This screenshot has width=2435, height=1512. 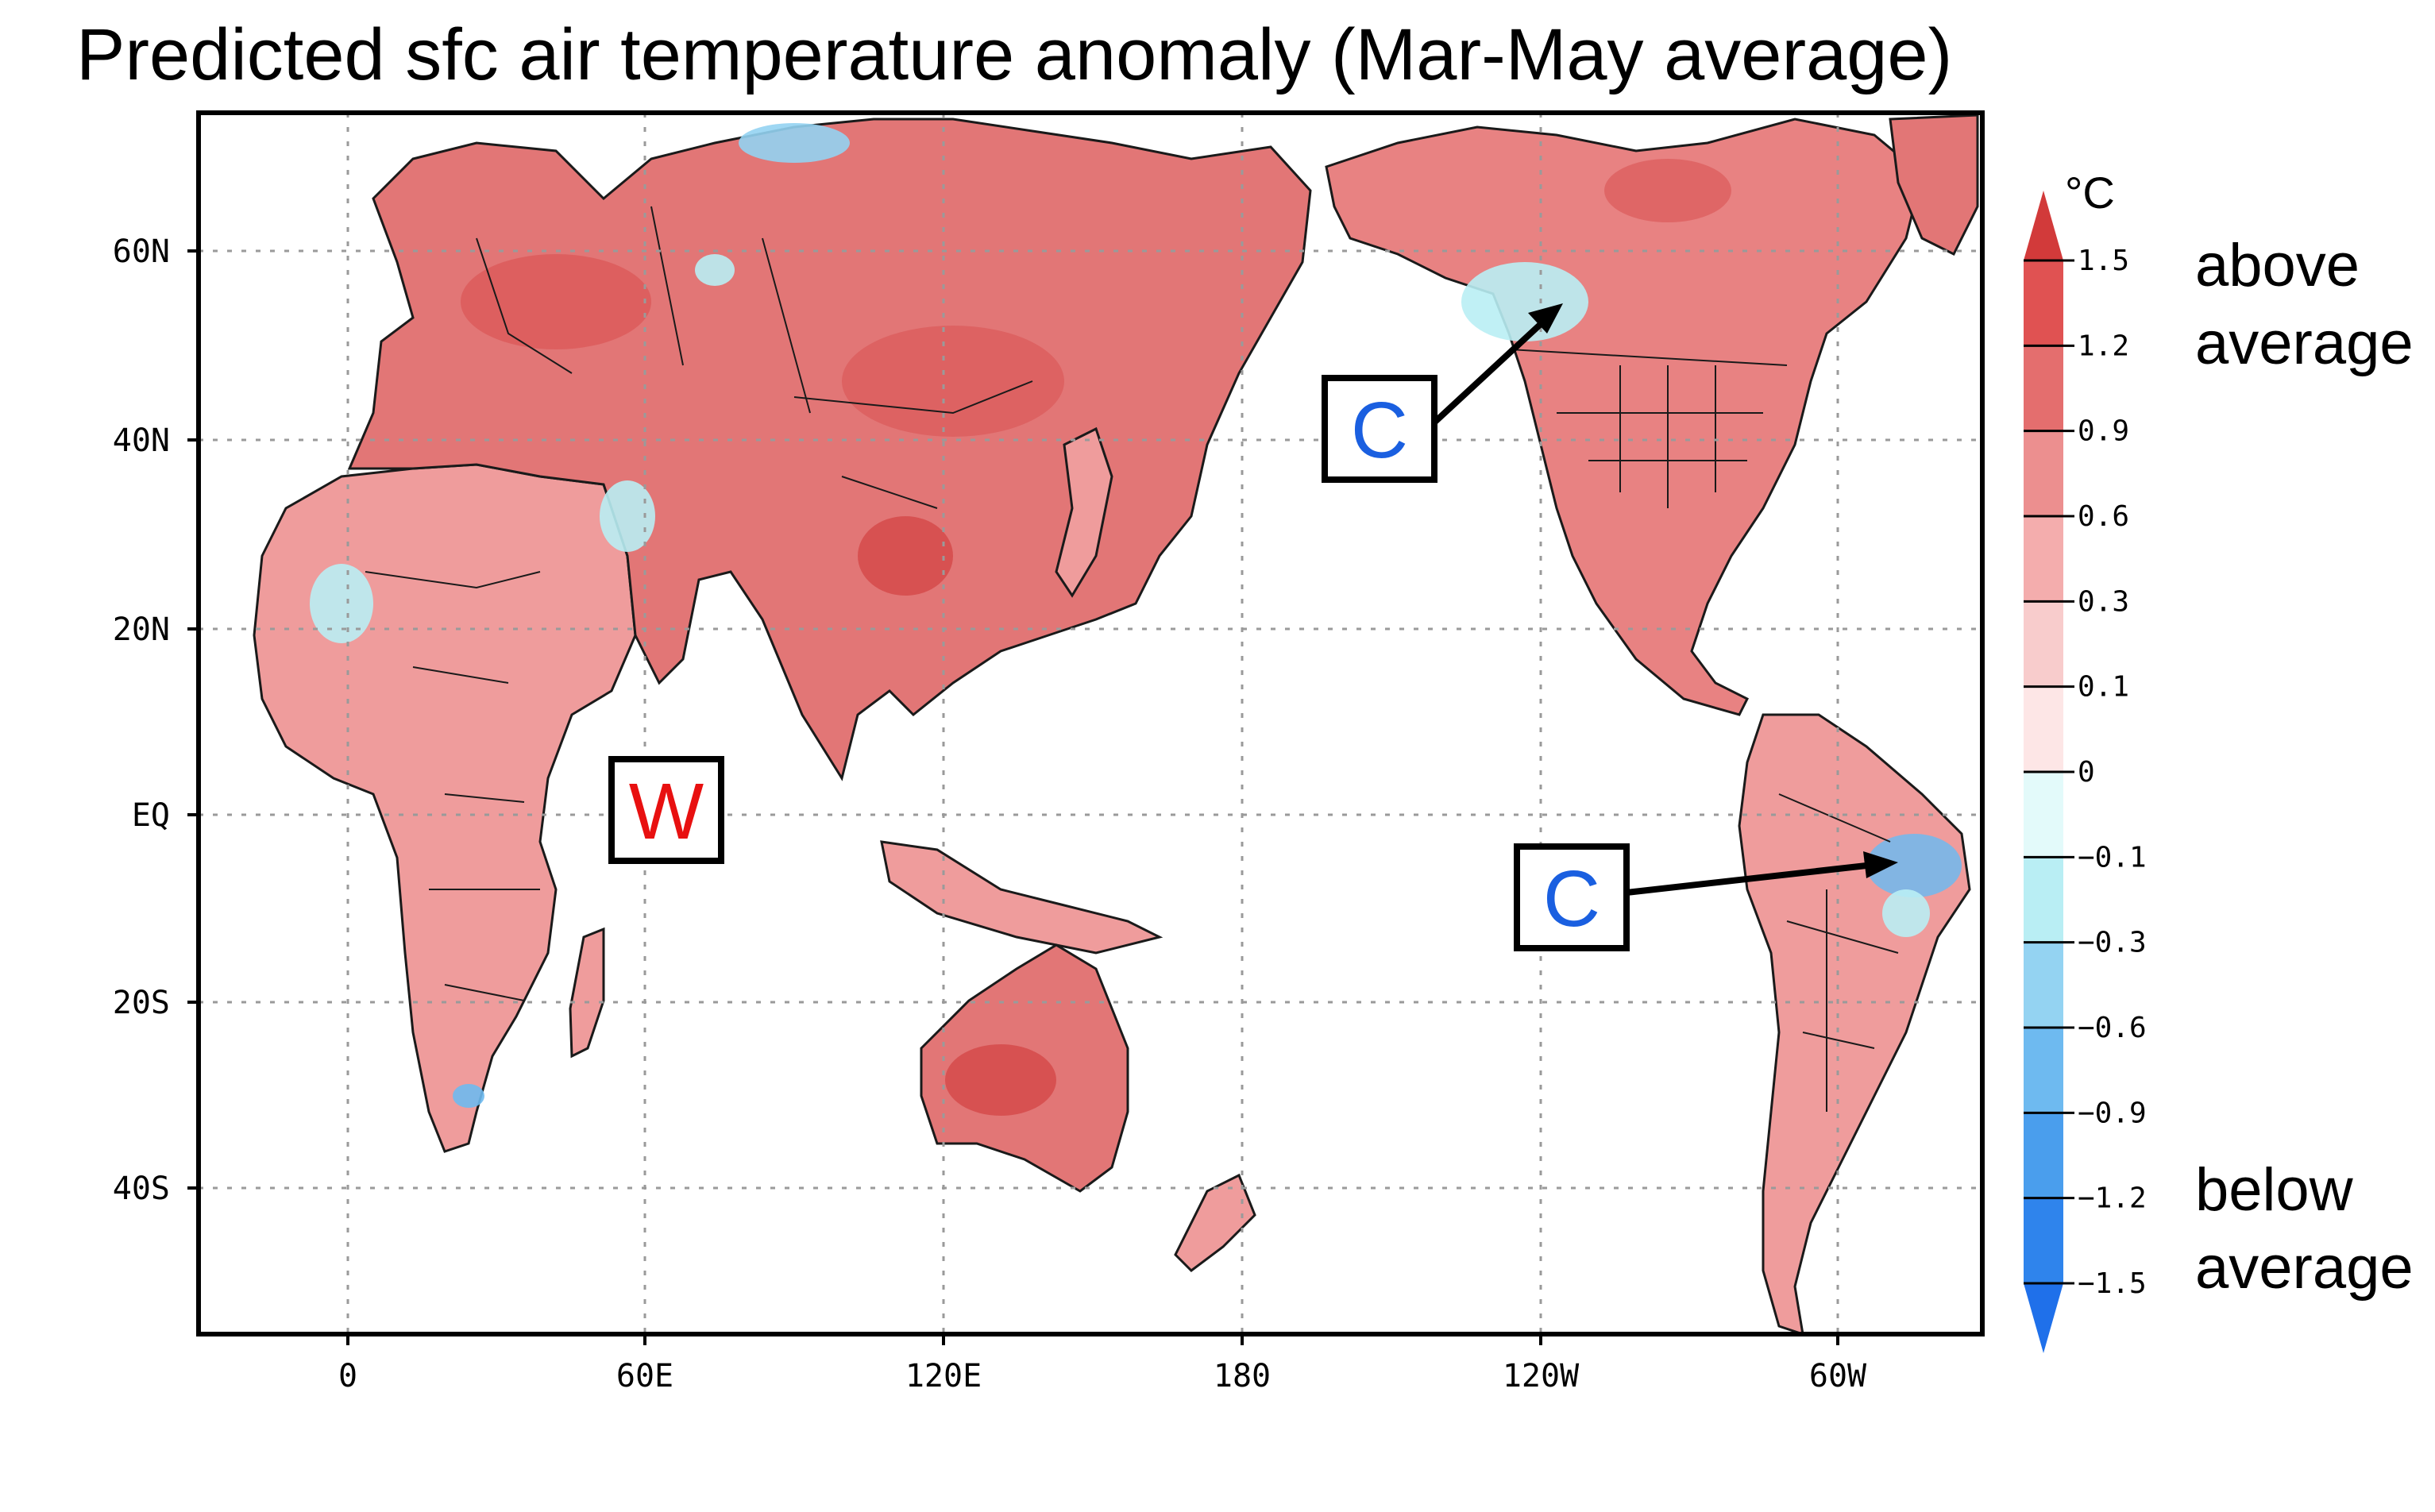 I want to click on callout-label-w: W, so click(x=666, y=811).